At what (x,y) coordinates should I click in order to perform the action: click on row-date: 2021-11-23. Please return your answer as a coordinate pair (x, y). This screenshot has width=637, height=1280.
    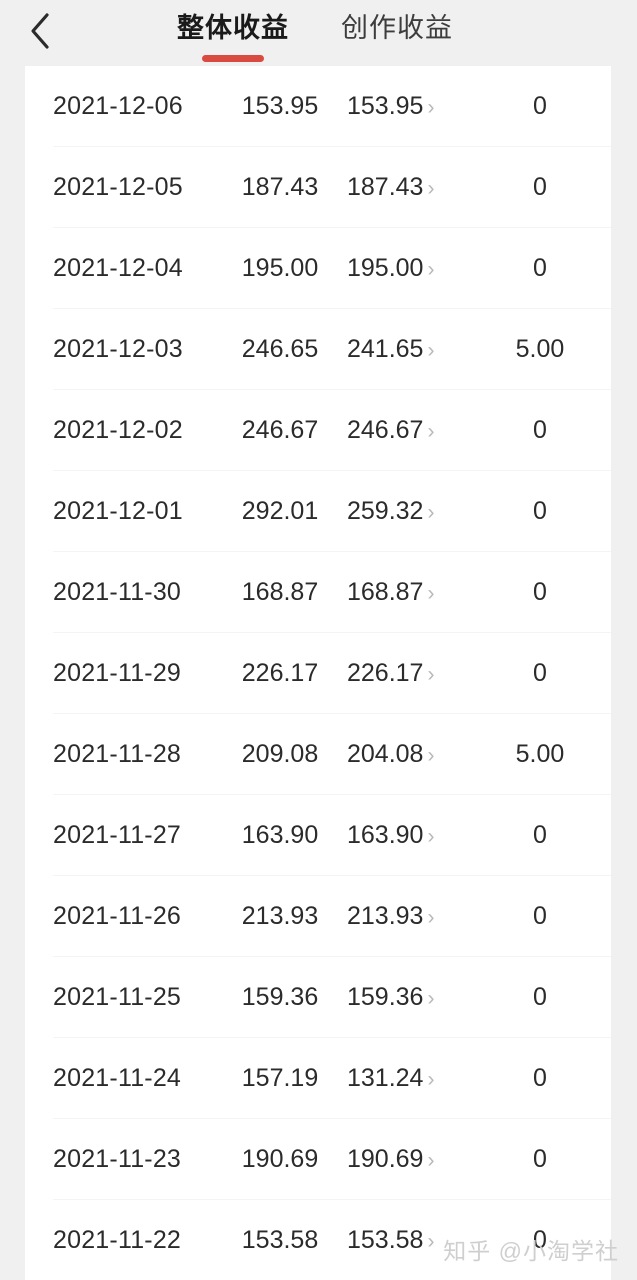
    Looking at the image, I should click on (117, 1159).